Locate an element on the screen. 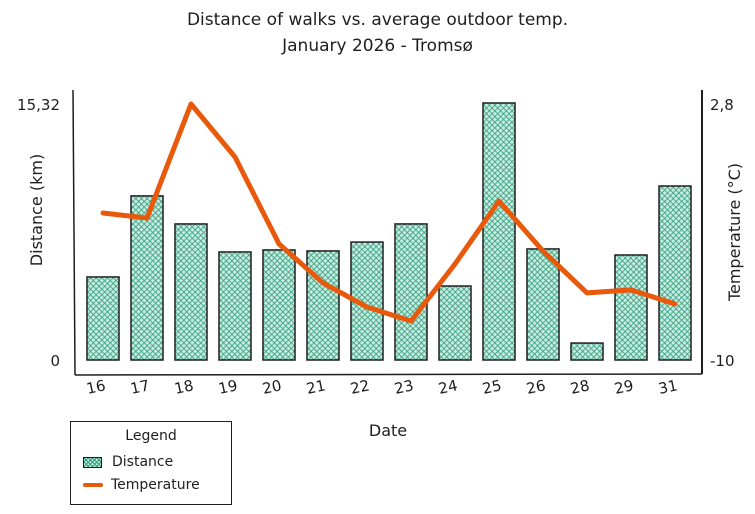 The image size is (755, 514). x-tick-label: 28 is located at coordinates (580, 387).